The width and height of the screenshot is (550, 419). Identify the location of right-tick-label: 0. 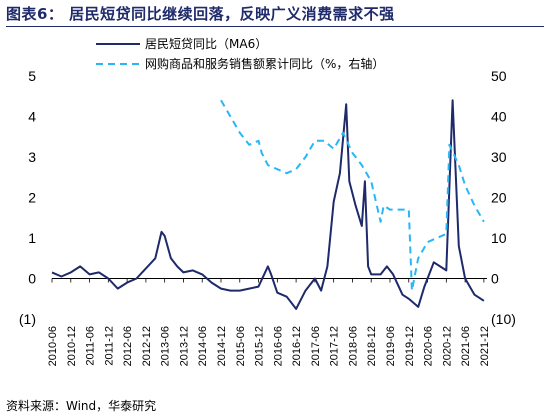
(495, 279).